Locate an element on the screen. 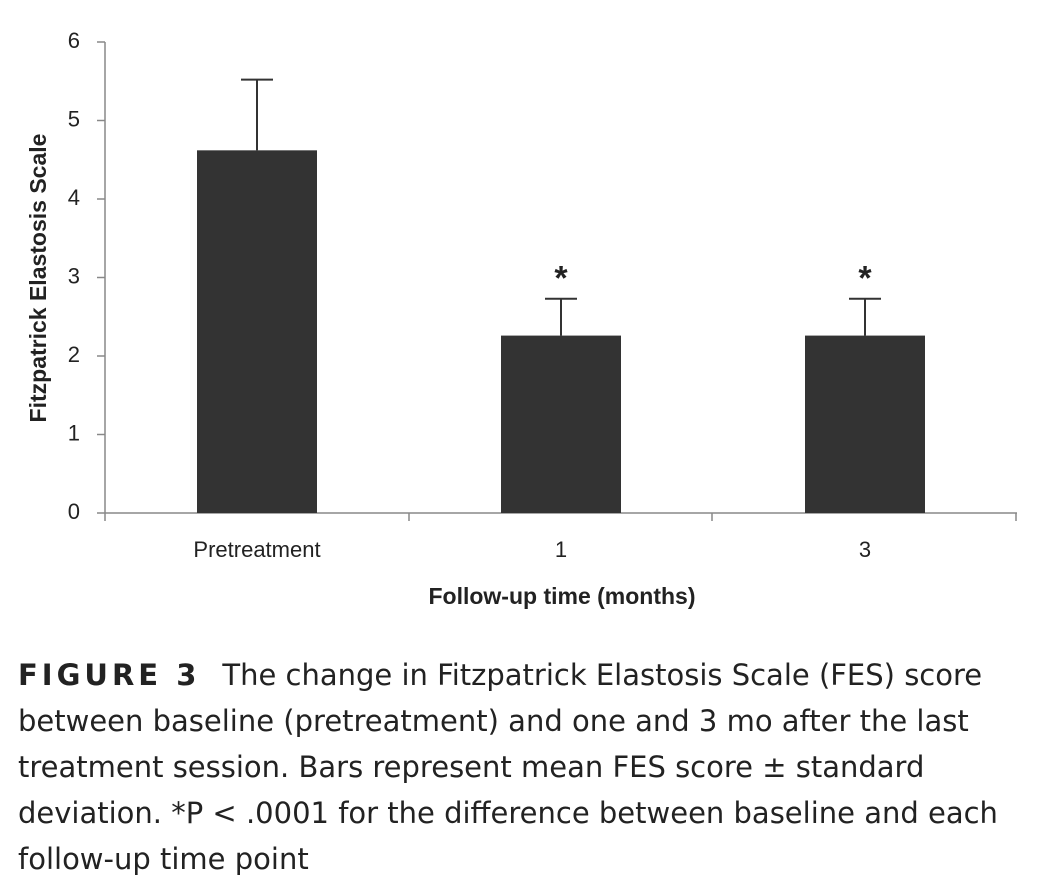  y-tick-label: 2 is located at coordinates (74, 354).